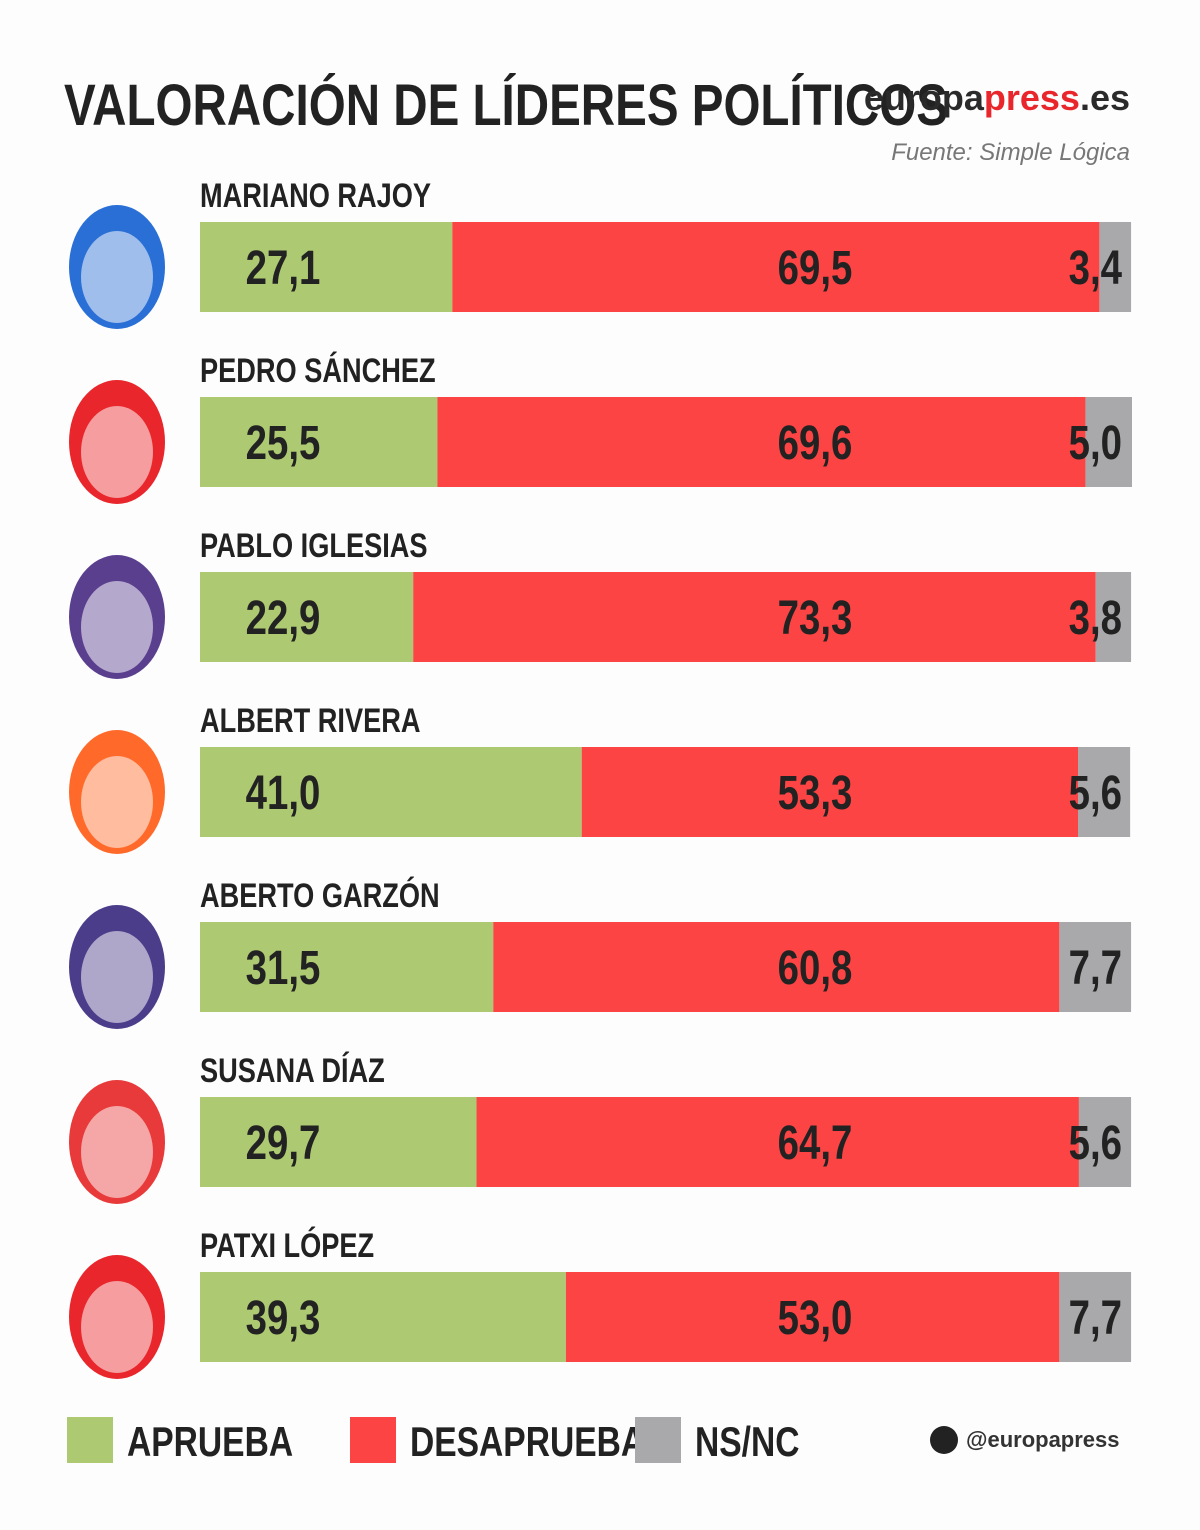 The height and width of the screenshot is (1530, 1200). Describe the element at coordinates (283, 268) in the screenshot. I see `value-label: 27,1` at that location.